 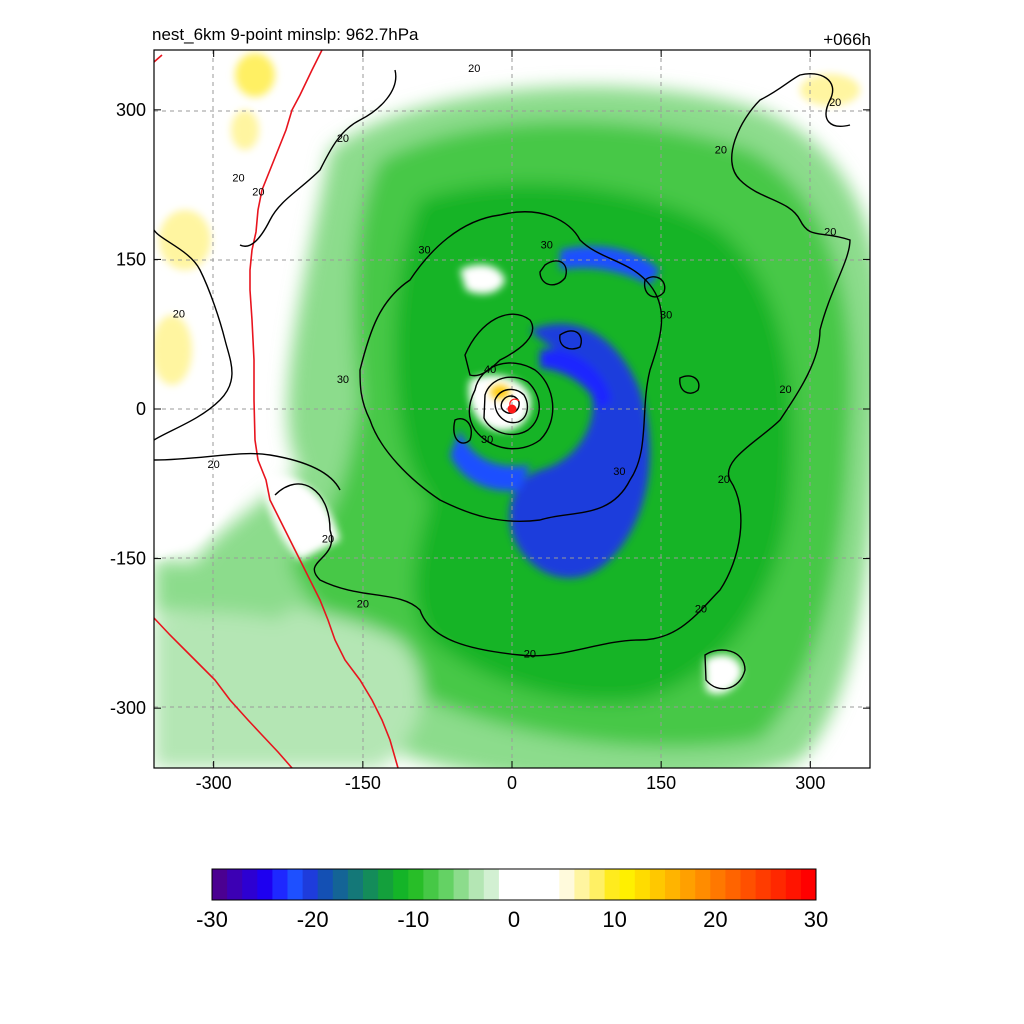 I want to click on x-tick-label: -300, so click(x=214, y=783).